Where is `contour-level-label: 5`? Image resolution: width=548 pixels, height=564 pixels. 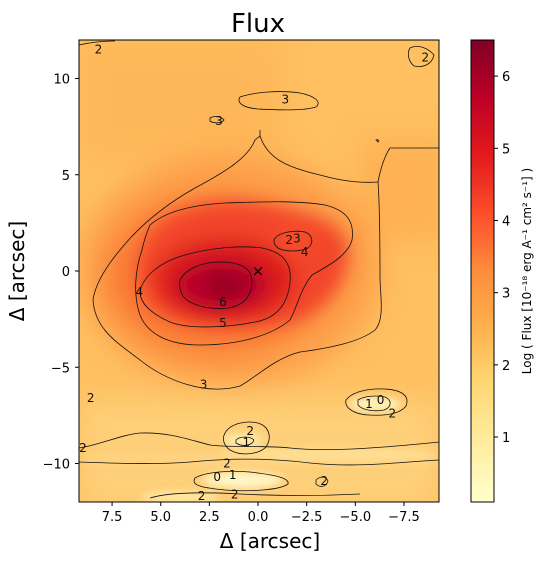
contour-level-label: 5 is located at coordinates (223, 323).